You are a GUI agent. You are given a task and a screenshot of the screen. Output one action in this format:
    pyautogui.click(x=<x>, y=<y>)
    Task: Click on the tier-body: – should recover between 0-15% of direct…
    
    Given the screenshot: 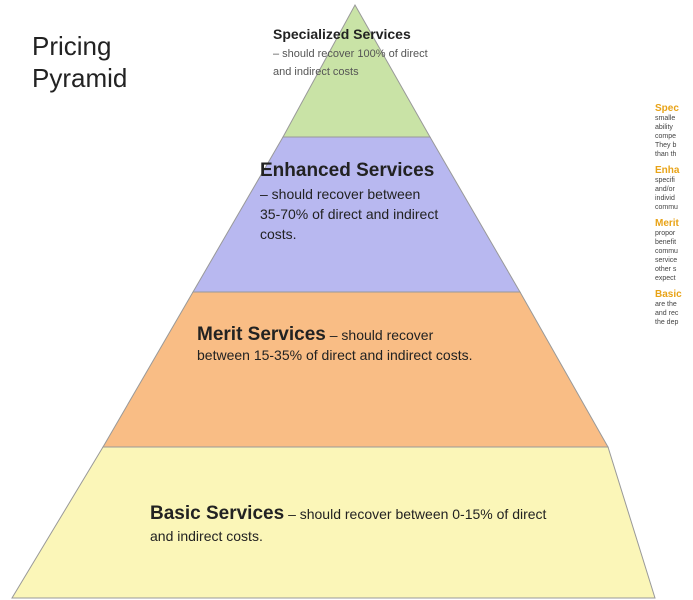 What is the action you would take?
    pyautogui.click(x=348, y=525)
    